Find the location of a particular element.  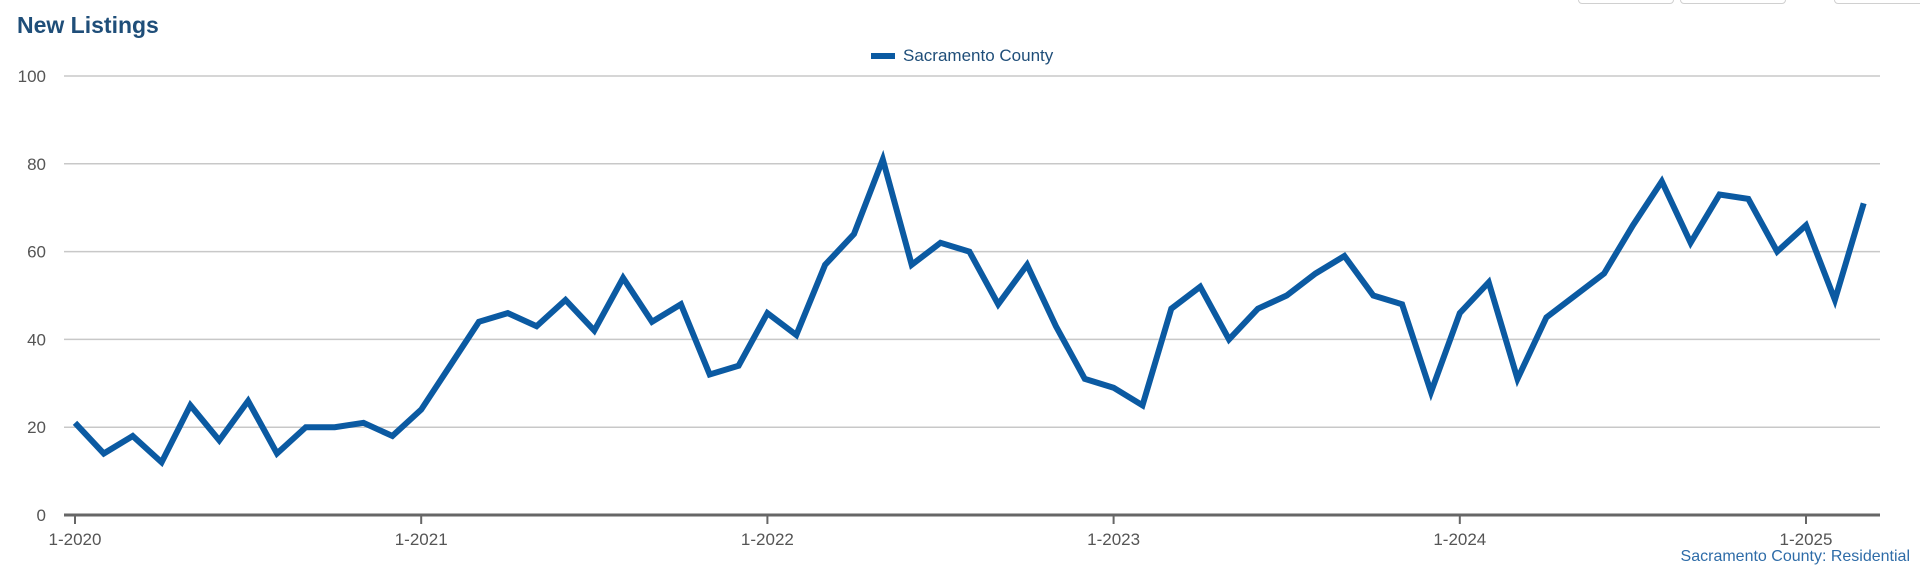

x-tick-label: 1-2021 is located at coordinates (421, 539).